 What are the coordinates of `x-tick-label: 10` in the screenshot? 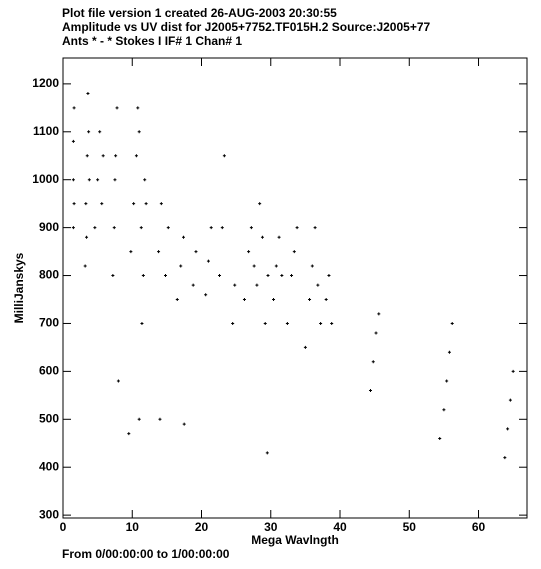 It's located at (133, 527).